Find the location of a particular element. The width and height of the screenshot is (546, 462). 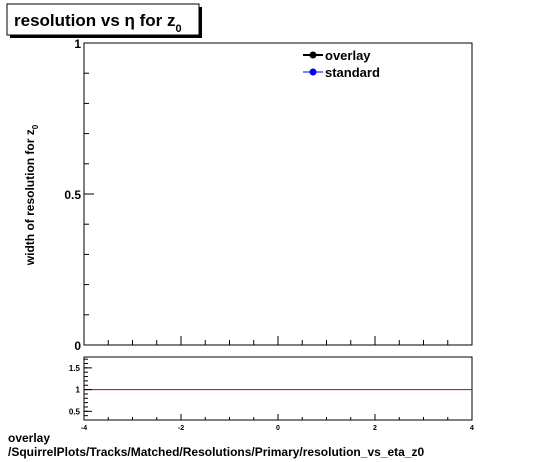

legend-marker-overlay is located at coordinates (313, 55).